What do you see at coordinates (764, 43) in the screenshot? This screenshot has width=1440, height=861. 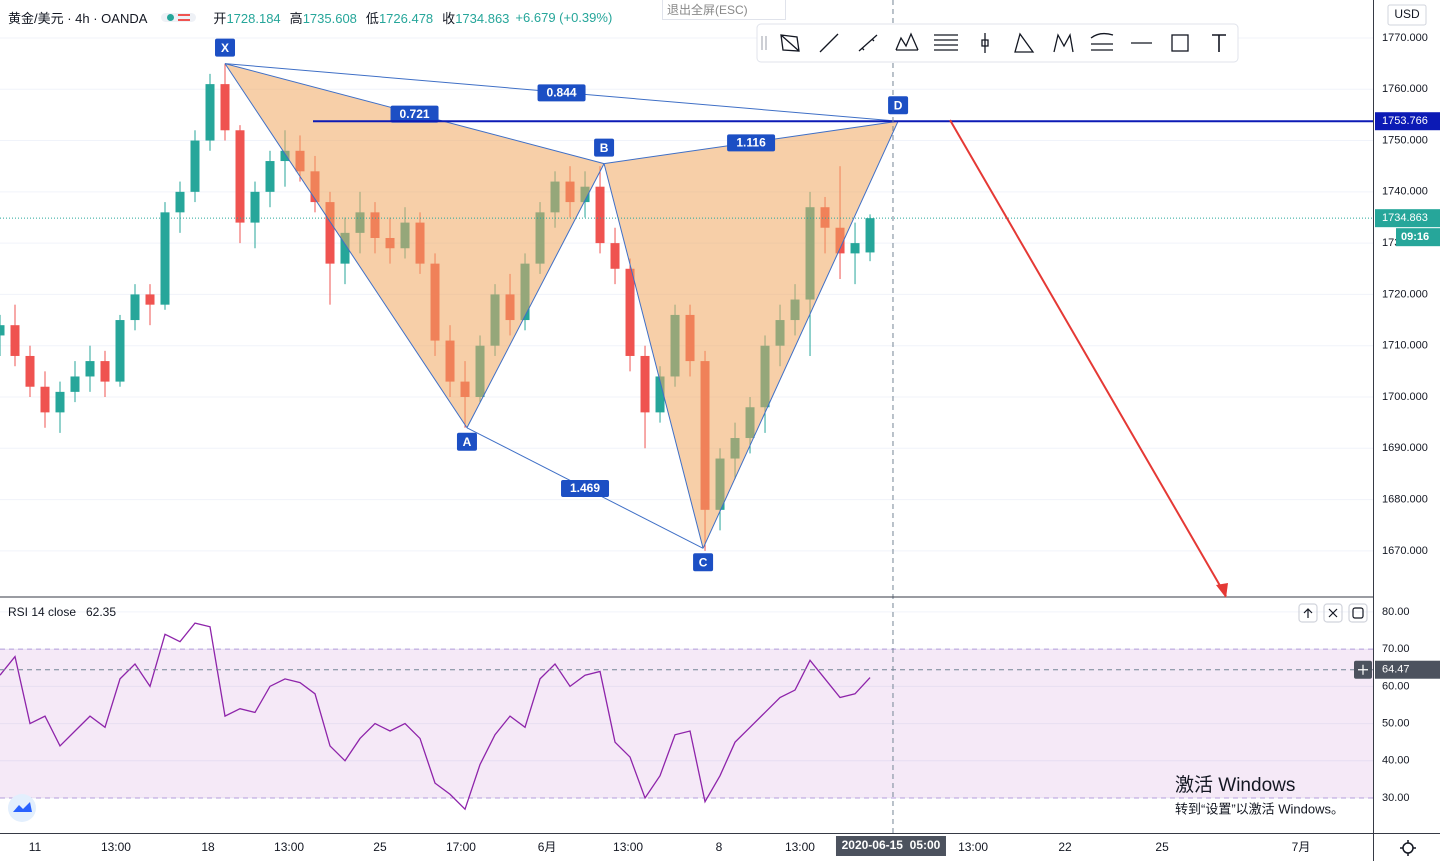 I see `toolbar-grip` at bounding box center [764, 43].